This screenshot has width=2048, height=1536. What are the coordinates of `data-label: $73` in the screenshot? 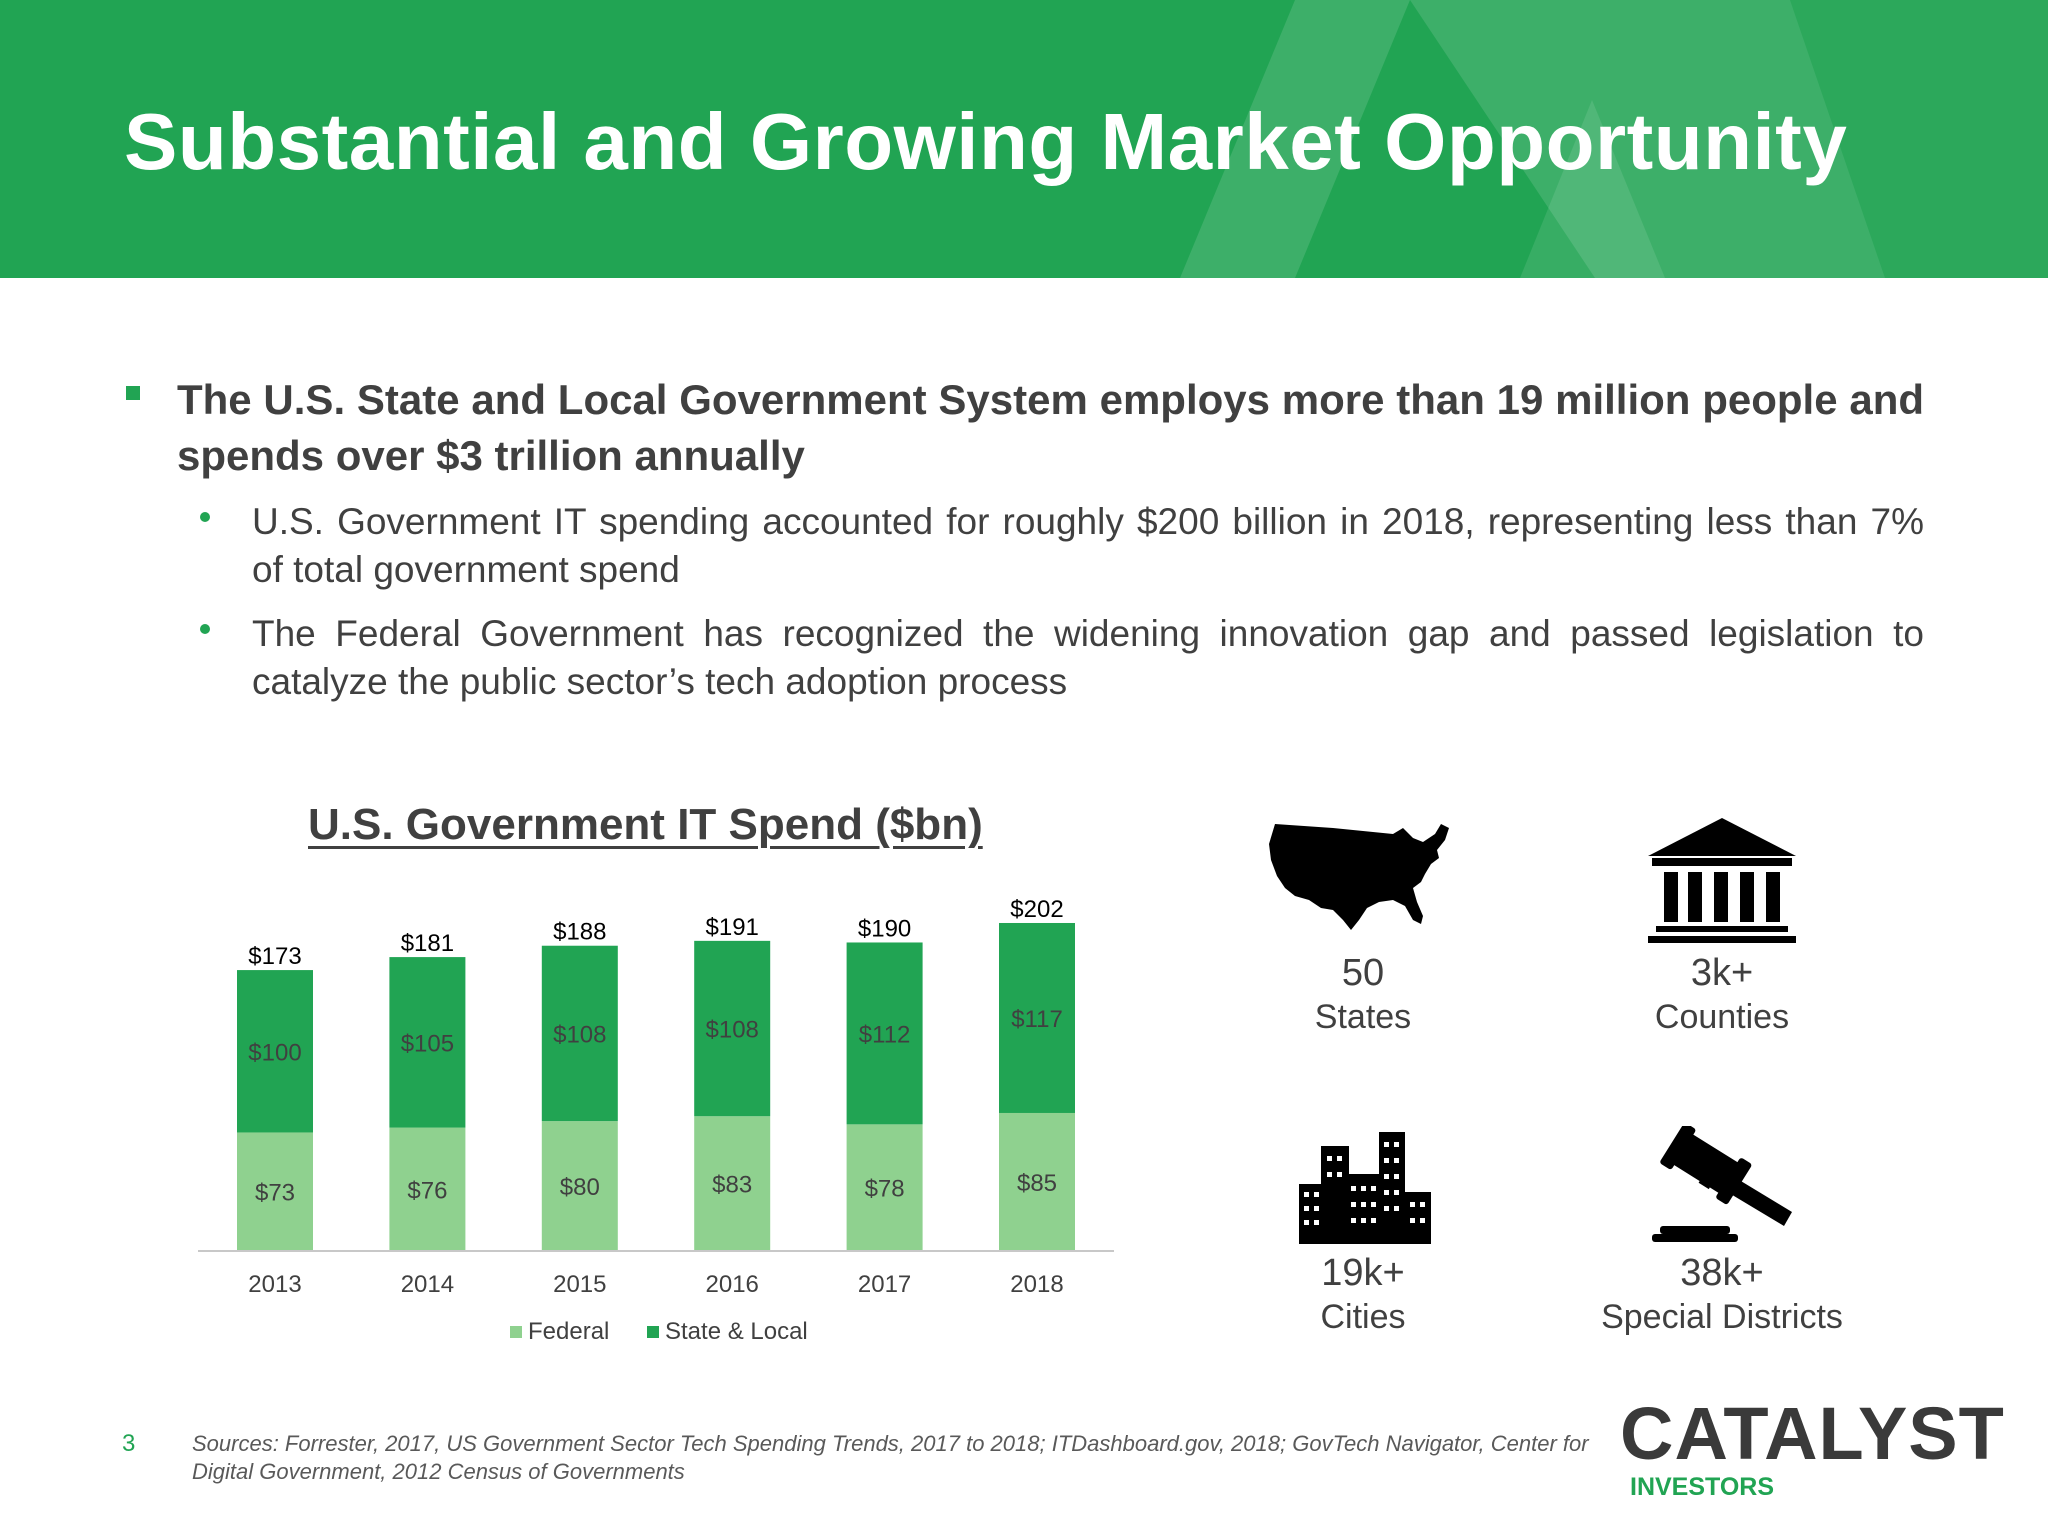 It's located at (275, 1193).